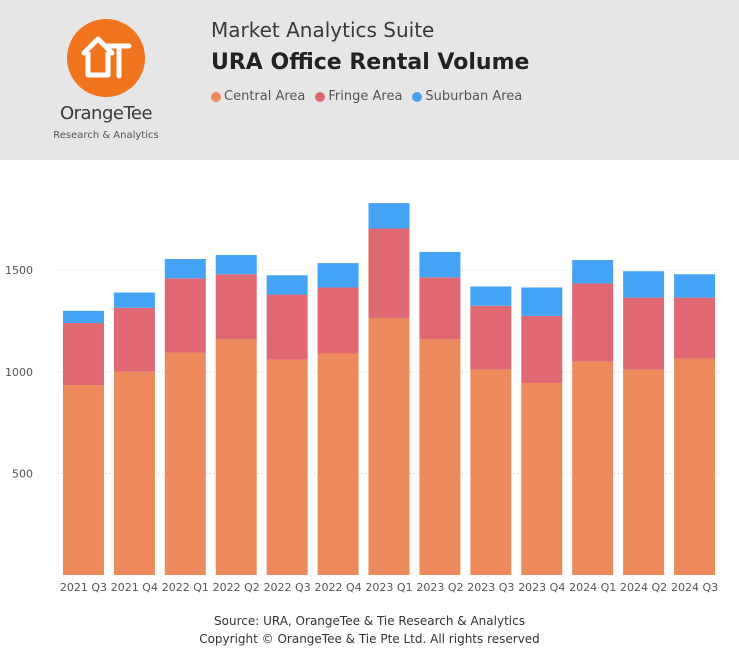  Describe the element at coordinates (236, 307) in the screenshot. I see `bar-fringe-area-2022-Q2` at that location.